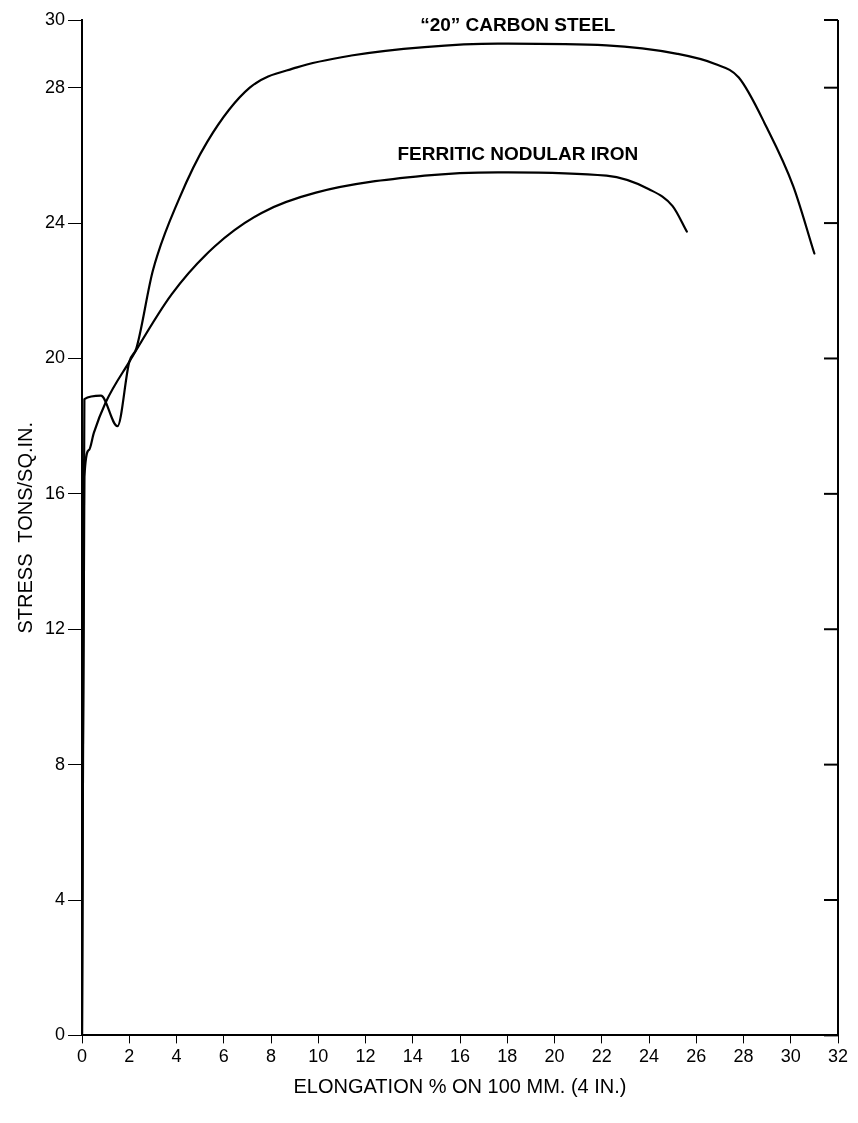 The width and height of the screenshot is (858, 1123). What do you see at coordinates (743, 1056) in the screenshot?
I see `x-tick-label: 28` at bounding box center [743, 1056].